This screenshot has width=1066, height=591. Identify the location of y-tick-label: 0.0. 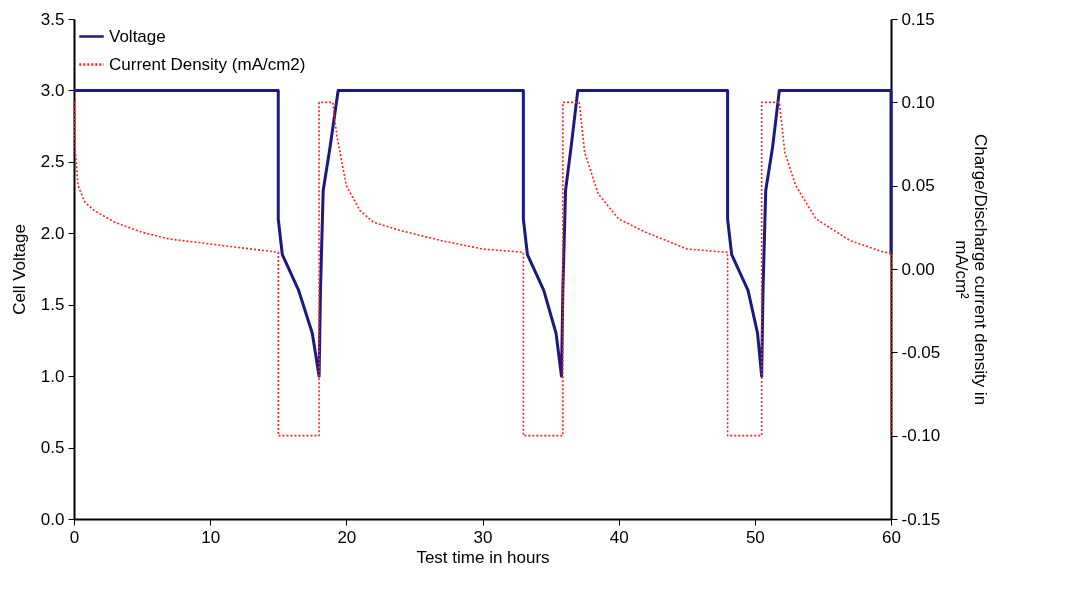
(52, 519).